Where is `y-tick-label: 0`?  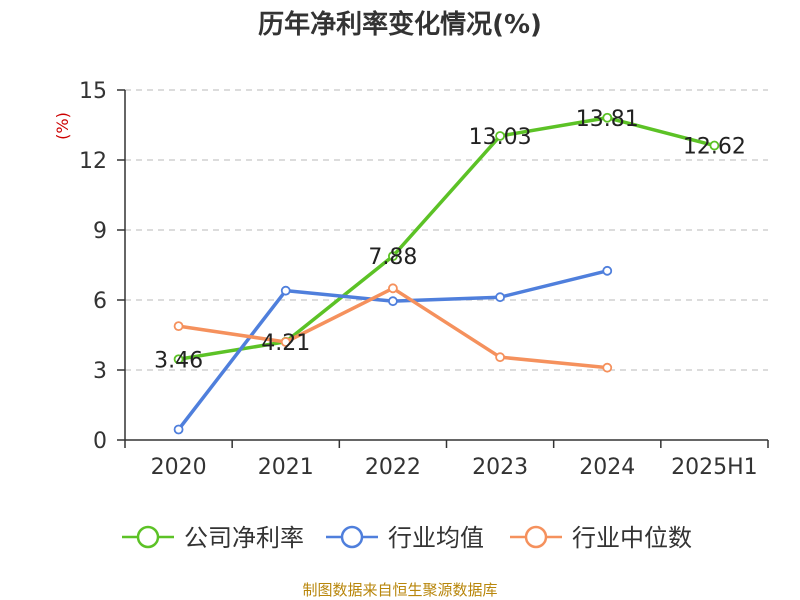
y-tick-label: 0 is located at coordinates (100, 441).